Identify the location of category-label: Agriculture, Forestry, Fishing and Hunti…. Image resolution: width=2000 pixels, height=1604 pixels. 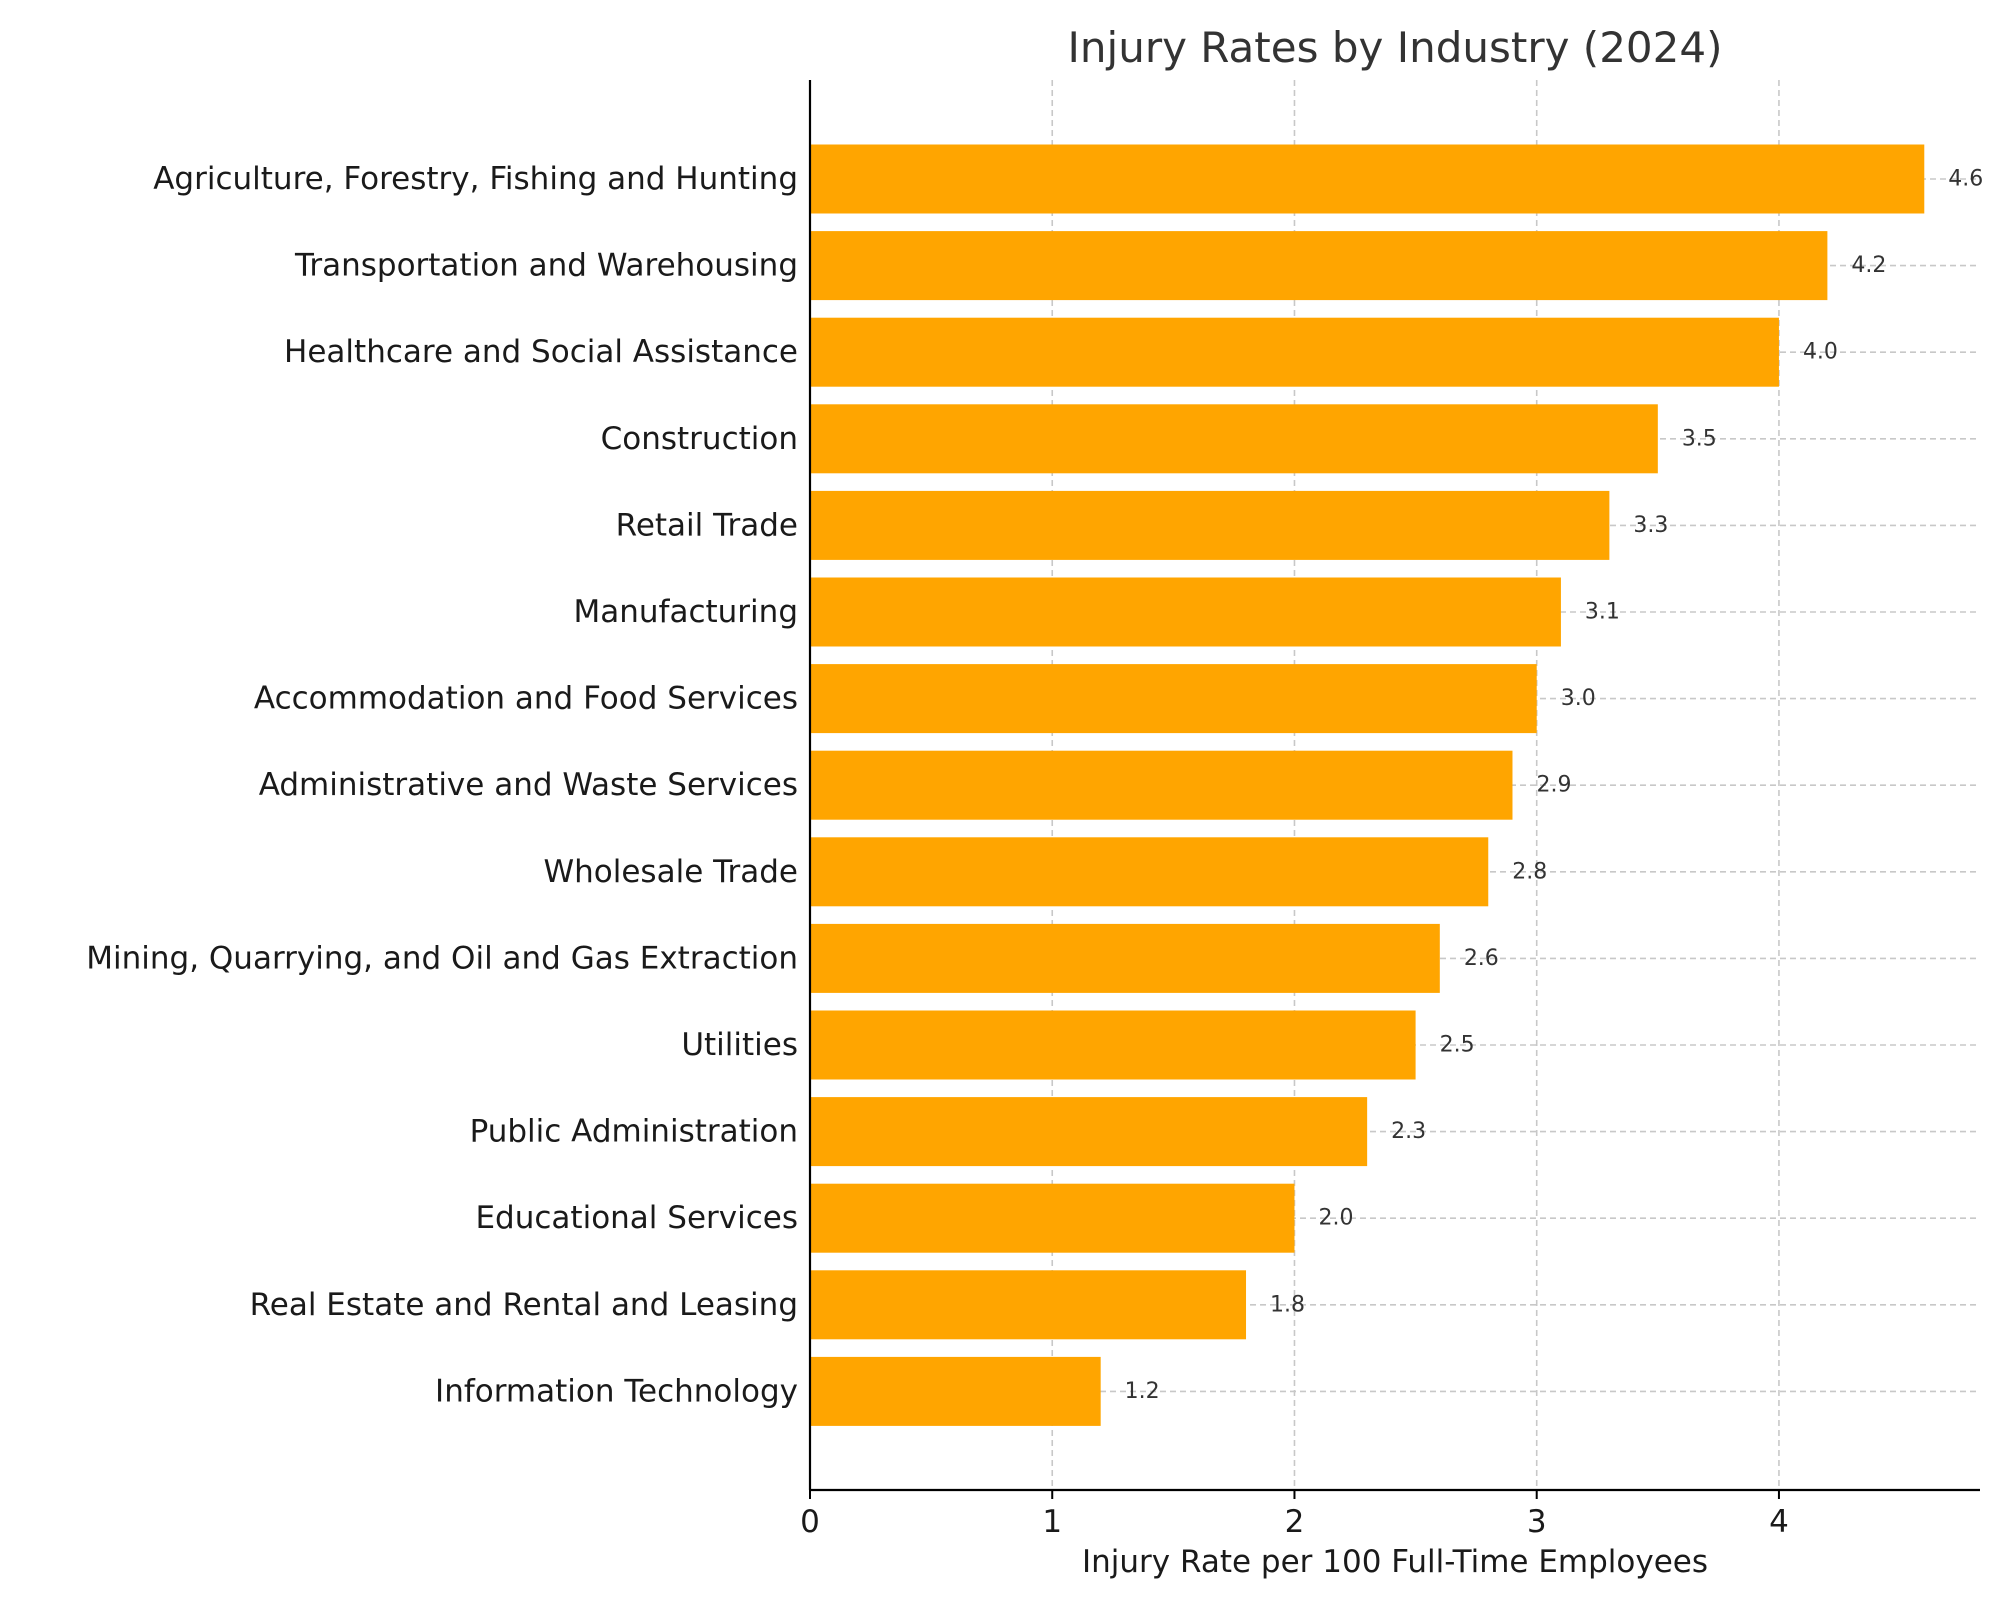
(475, 179).